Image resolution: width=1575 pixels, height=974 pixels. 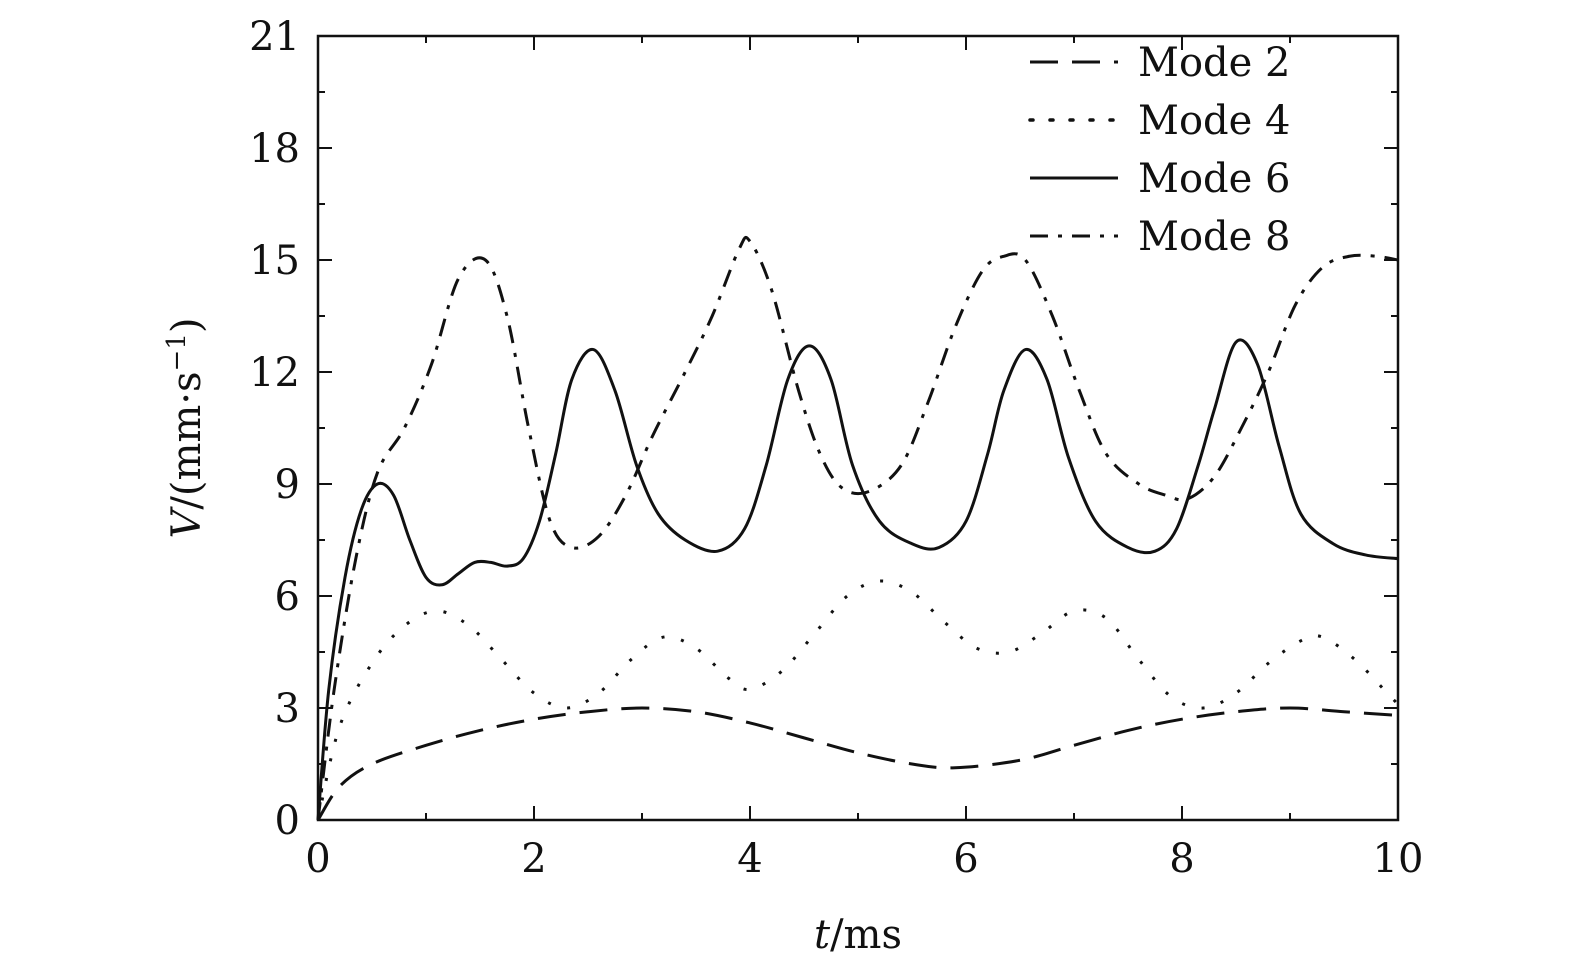 What do you see at coordinates (858, 935) in the screenshot?
I see `x-axis-label: t/ms` at bounding box center [858, 935].